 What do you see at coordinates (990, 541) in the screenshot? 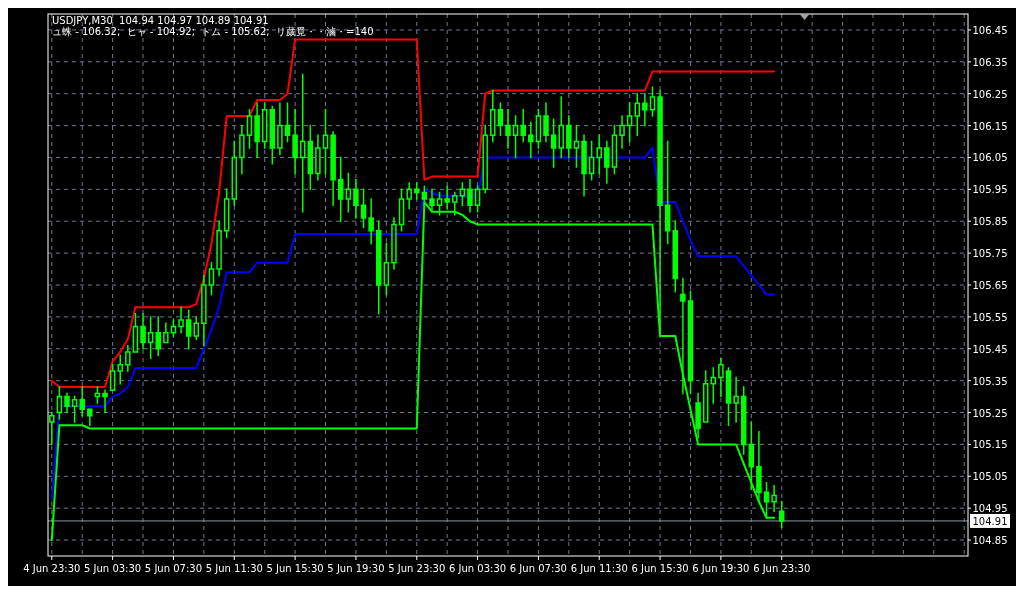
I see `y-tick-label: 104.85` at bounding box center [990, 541].